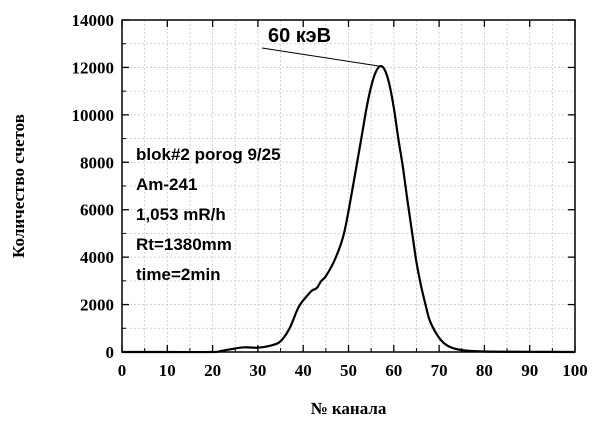 This screenshot has height=425, width=594. Describe the element at coordinates (166, 184) in the screenshot. I see `info-line: Am-241` at that location.